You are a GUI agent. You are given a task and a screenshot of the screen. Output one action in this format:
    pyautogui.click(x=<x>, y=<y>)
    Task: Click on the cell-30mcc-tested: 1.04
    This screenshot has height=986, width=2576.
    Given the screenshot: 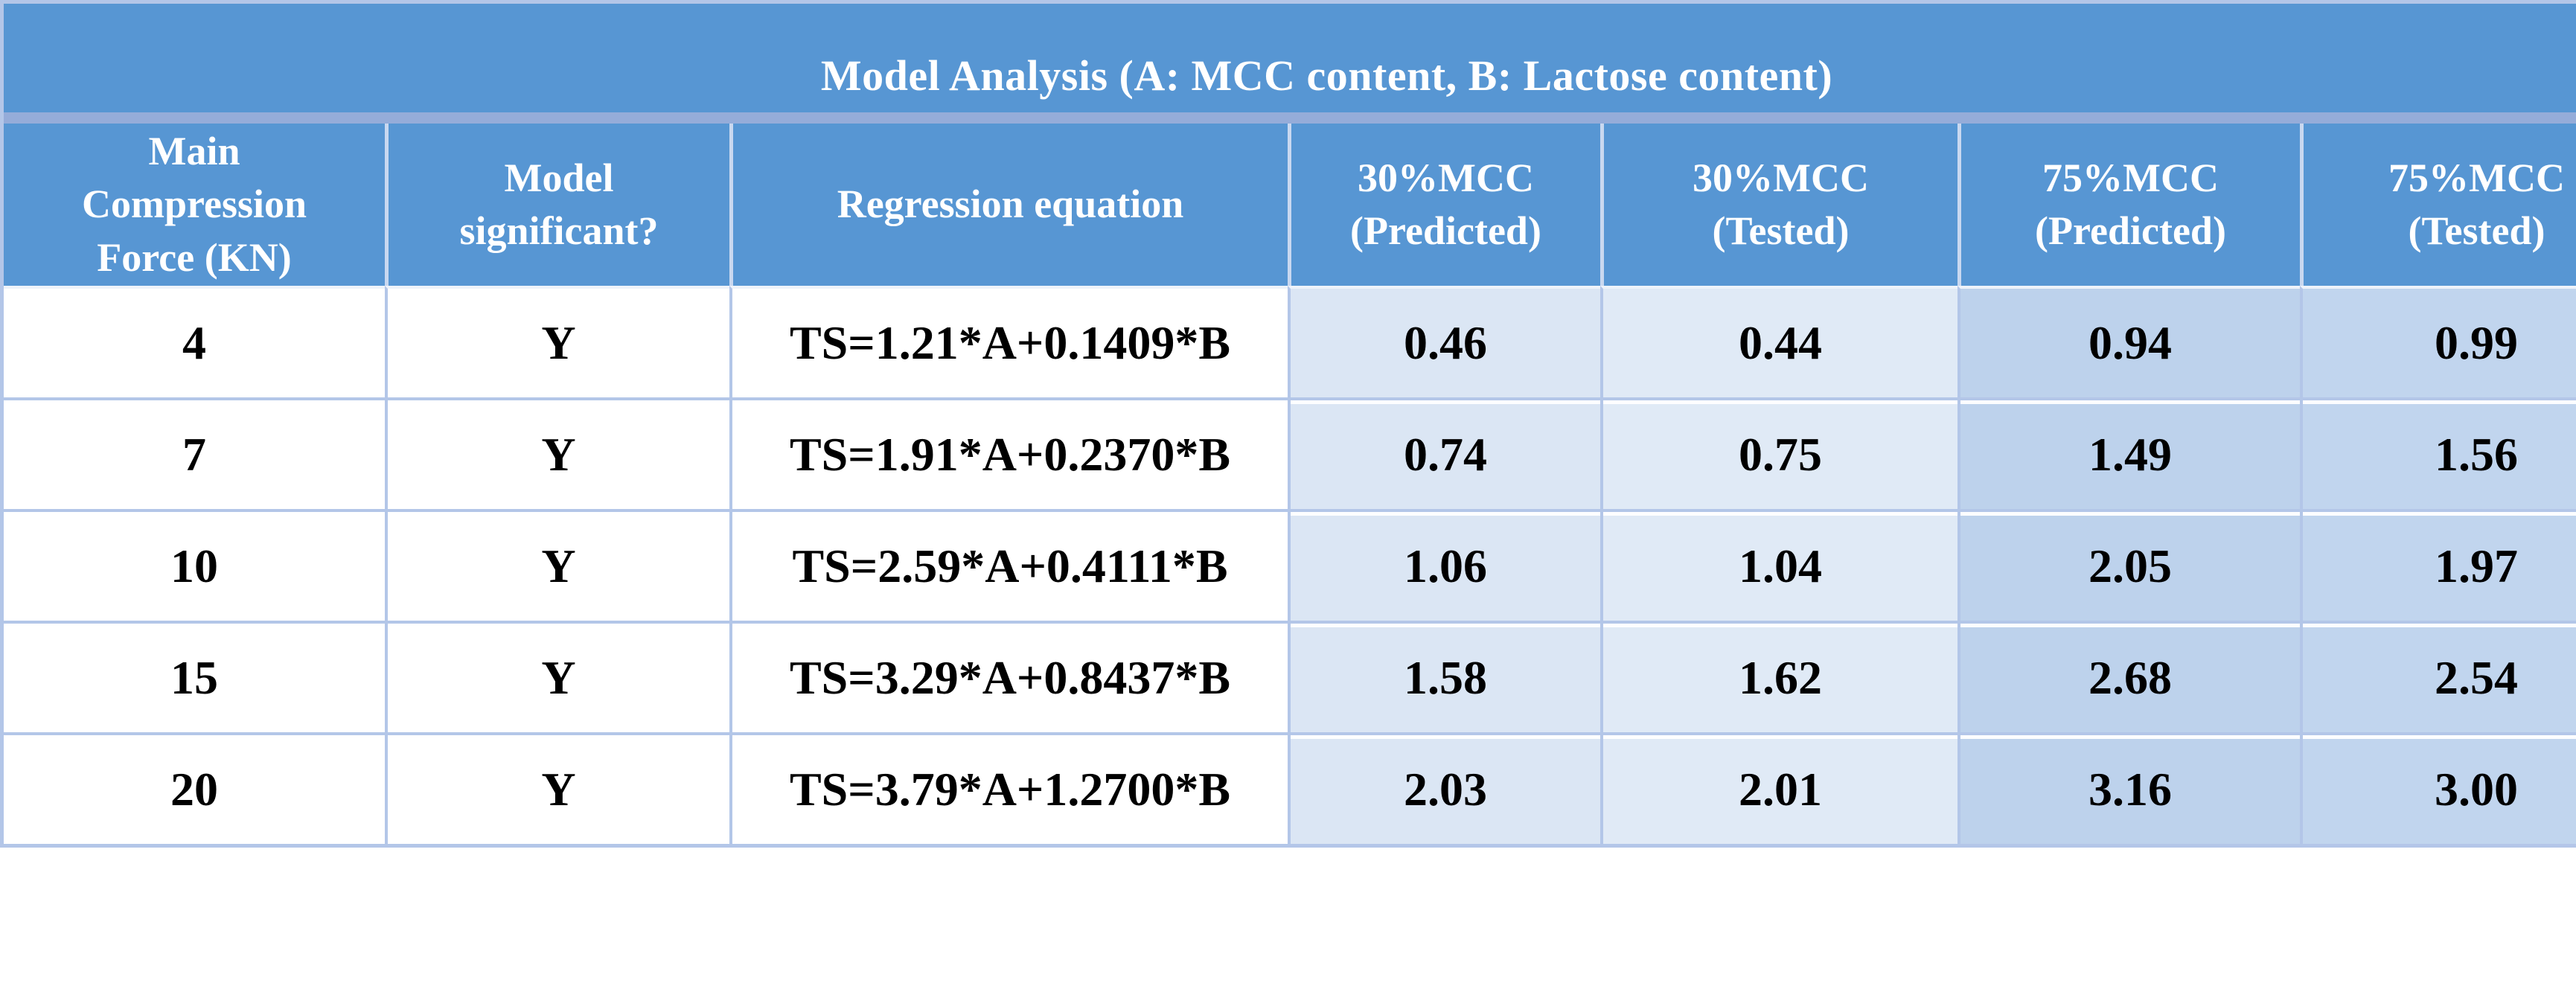 What is the action you would take?
    pyautogui.click(x=1778, y=565)
    